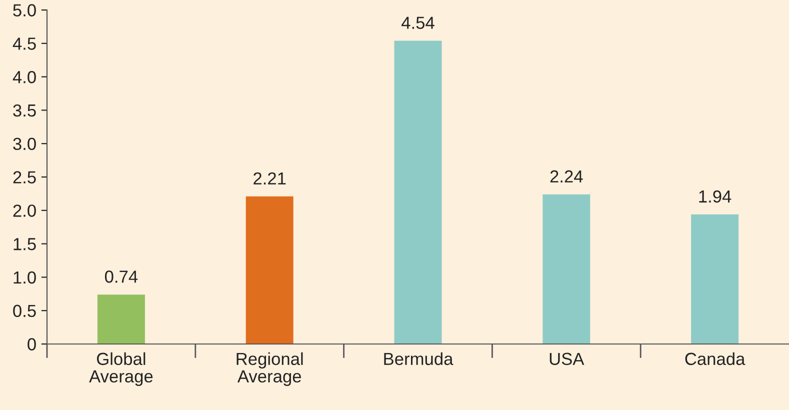 The width and height of the screenshot is (789, 410). What do you see at coordinates (24, 177) in the screenshot?
I see `y-tick-label: 2.5` at bounding box center [24, 177].